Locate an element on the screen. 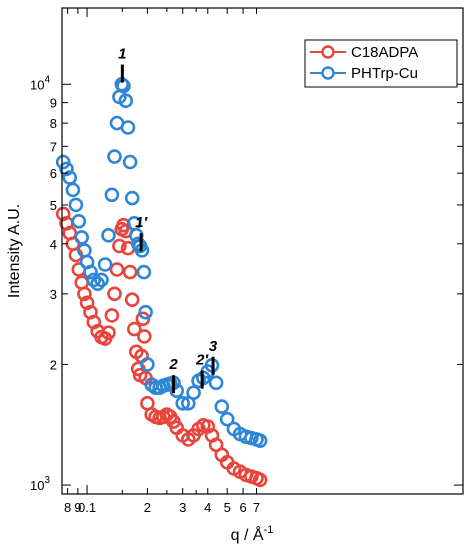 The width and height of the screenshot is (473, 550). x-axis-label-exponent: -1 is located at coordinates (269, 530).